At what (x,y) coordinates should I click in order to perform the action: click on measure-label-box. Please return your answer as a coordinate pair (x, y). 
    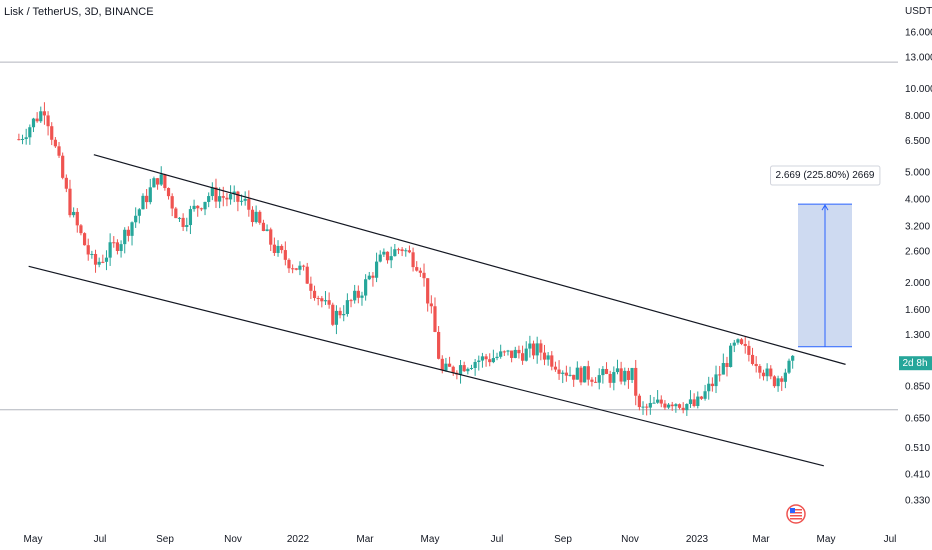
    Looking at the image, I should click on (825, 175).